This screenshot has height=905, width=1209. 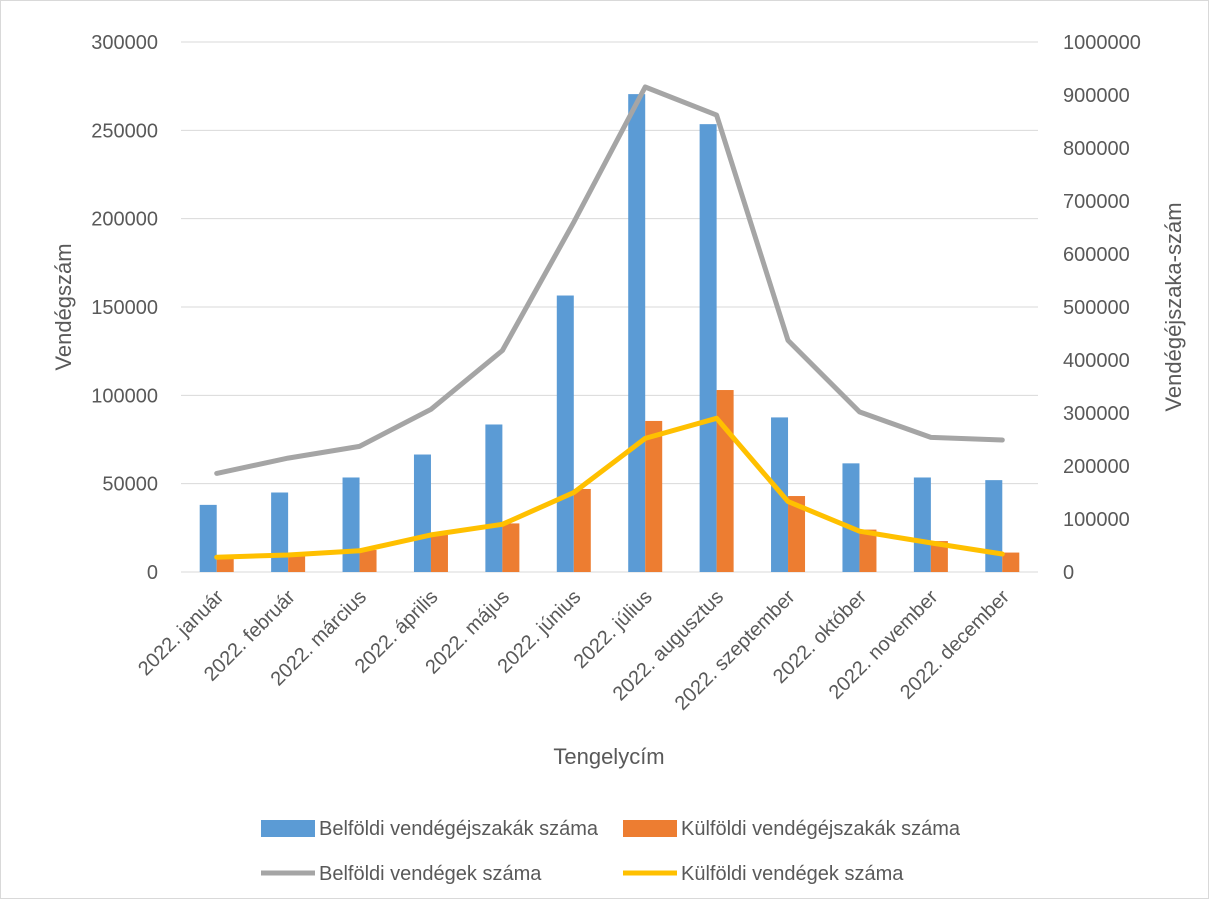 I want to click on y2-axis-title: Vendégéjszaka-szám, so click(x=1173, y=306).